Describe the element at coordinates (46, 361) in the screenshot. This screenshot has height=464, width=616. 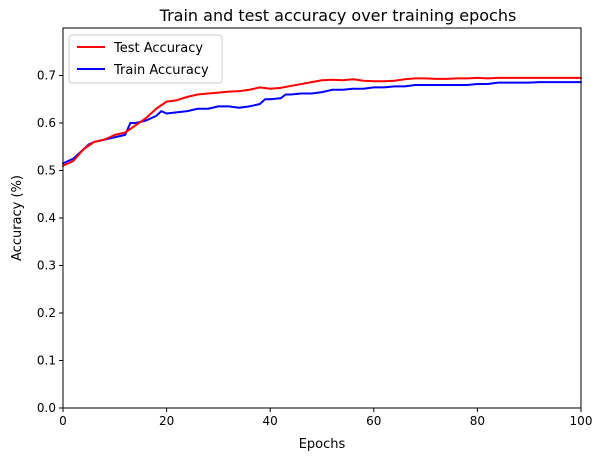
I see `y-tick-label: 0.1` at that location.